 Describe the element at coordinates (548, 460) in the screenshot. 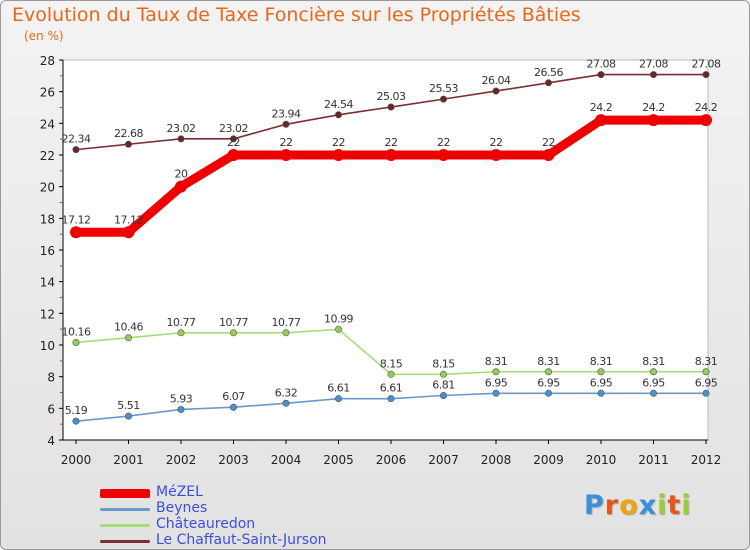

I see `x-tick-label: 2009` at that location.